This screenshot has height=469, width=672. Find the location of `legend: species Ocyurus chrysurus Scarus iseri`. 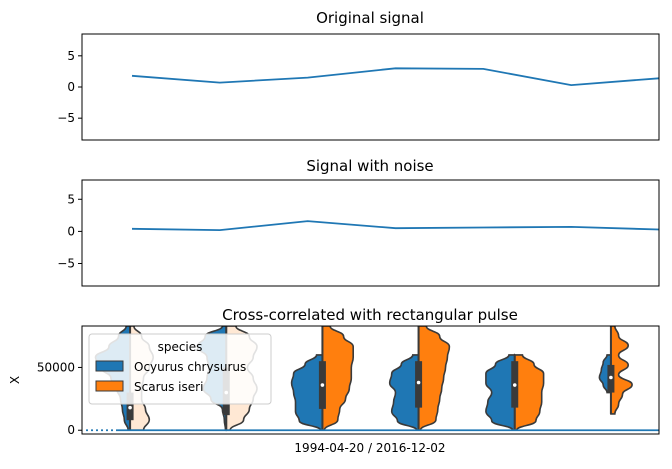

legend: species Ocyurus chrysurus Scarus iseri is located at coordinates (180, 369).